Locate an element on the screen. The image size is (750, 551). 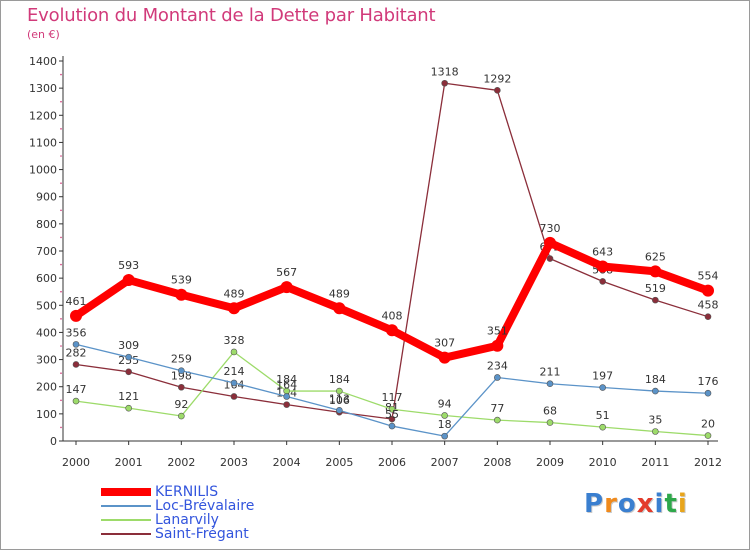
data-label-lanarvily: 77 is located at coordinates (497, 408).